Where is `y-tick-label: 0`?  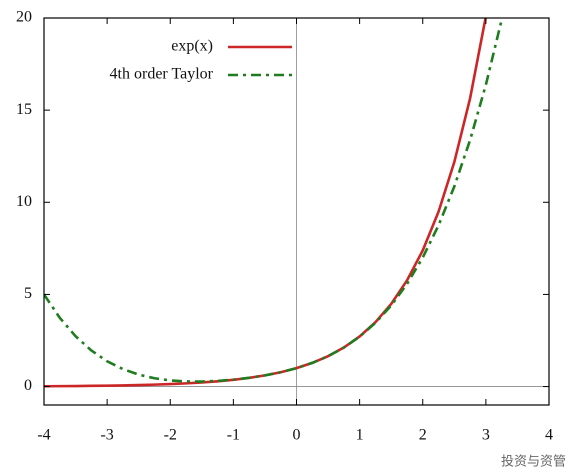 y-tick-label: 0 is located at coordinates (28, 385).